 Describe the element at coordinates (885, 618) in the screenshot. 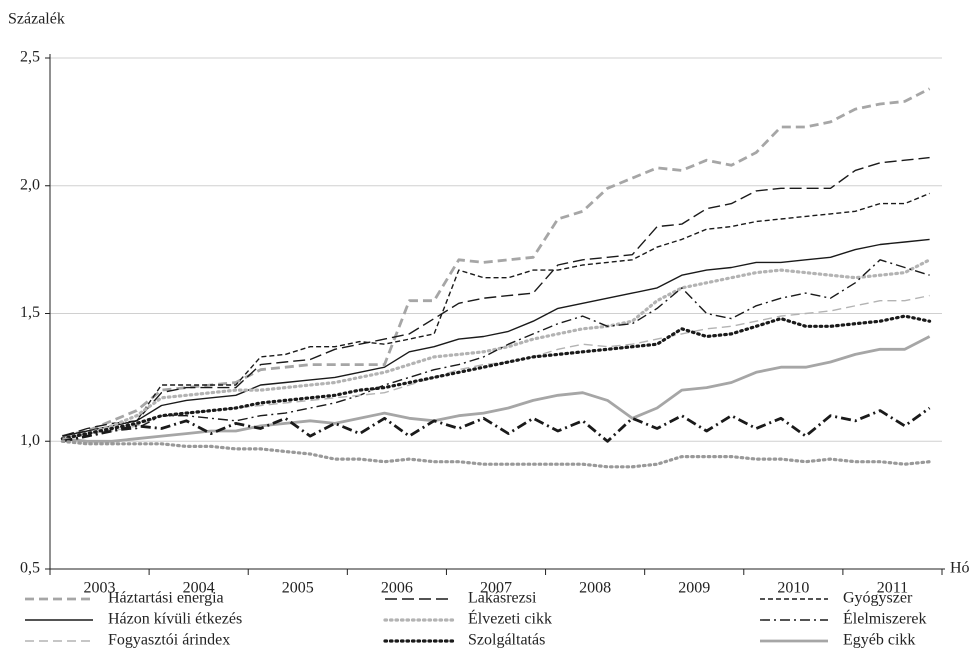

I see `legend-label: Élelmiszerek` at that location.